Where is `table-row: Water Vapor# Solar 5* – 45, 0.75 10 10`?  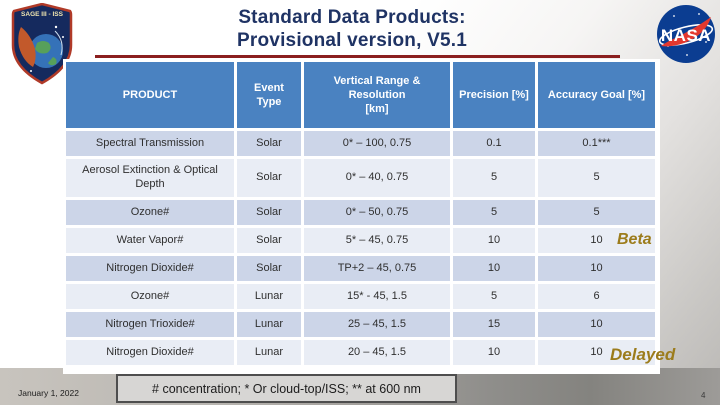 table-row: Water Vapor# Solar 5* – 45, 0.75 10 10 is located at coordinates (360, 240).